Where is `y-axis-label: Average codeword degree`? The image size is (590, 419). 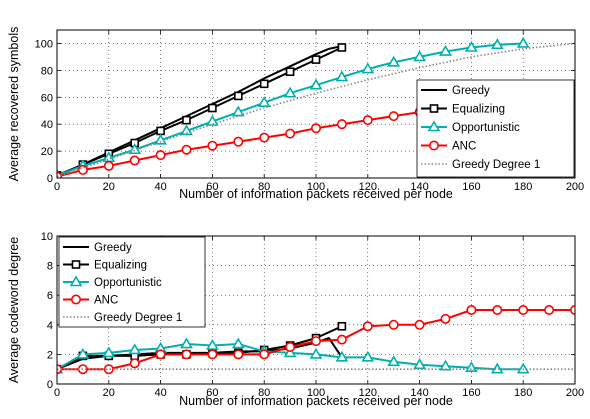
y-axis-label: Average codeword degree is located at coordinates (14, 310).